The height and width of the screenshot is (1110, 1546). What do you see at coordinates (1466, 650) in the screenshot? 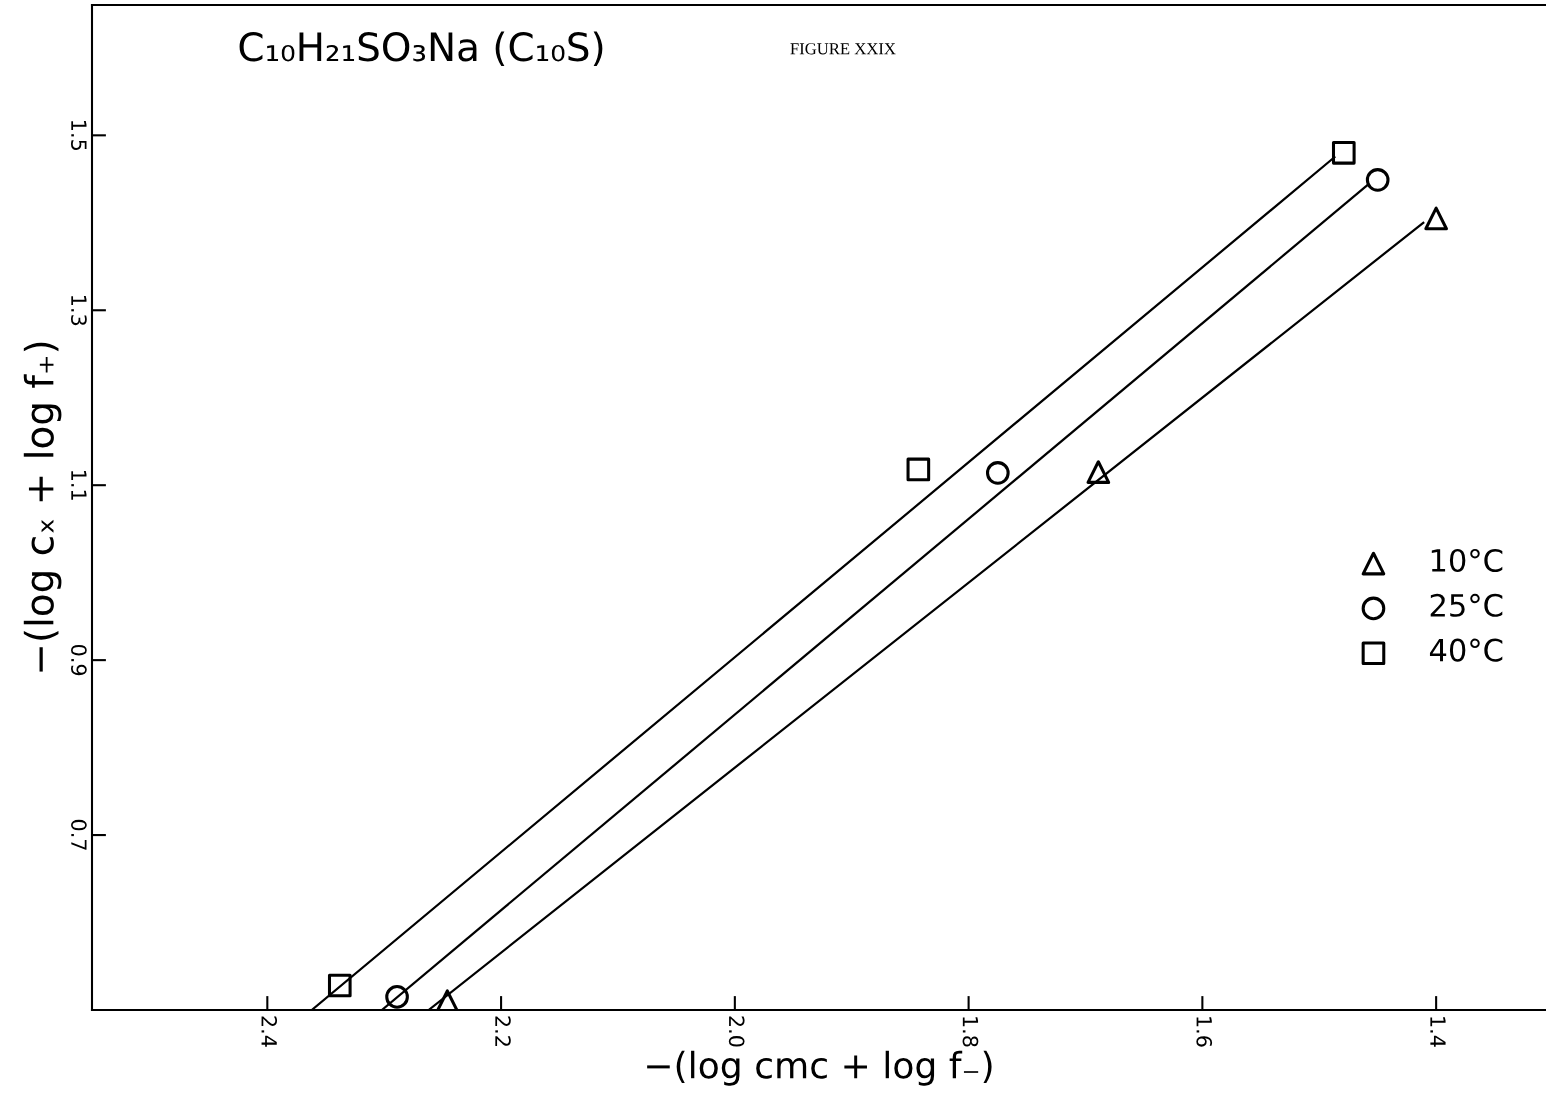
I see `legend-label: 40°C` at bounding box center [1466, 650].